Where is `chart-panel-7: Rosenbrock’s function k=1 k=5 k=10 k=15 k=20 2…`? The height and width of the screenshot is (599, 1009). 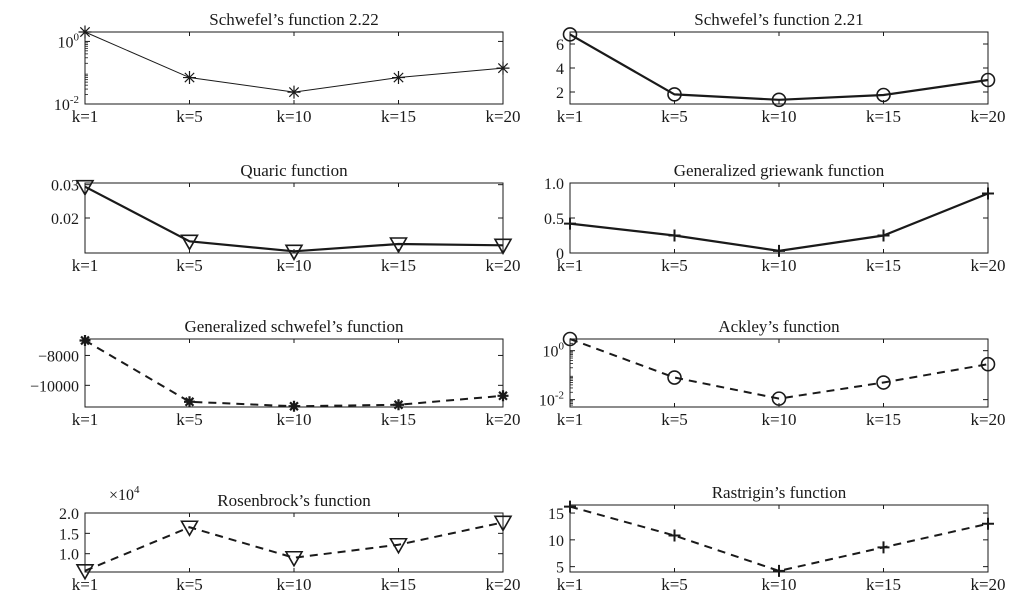
chart-panel-7: Rosenbrock’s function k=1 k=5 k=10 k=15 k=20 2… is located at coordinates (290, 539).